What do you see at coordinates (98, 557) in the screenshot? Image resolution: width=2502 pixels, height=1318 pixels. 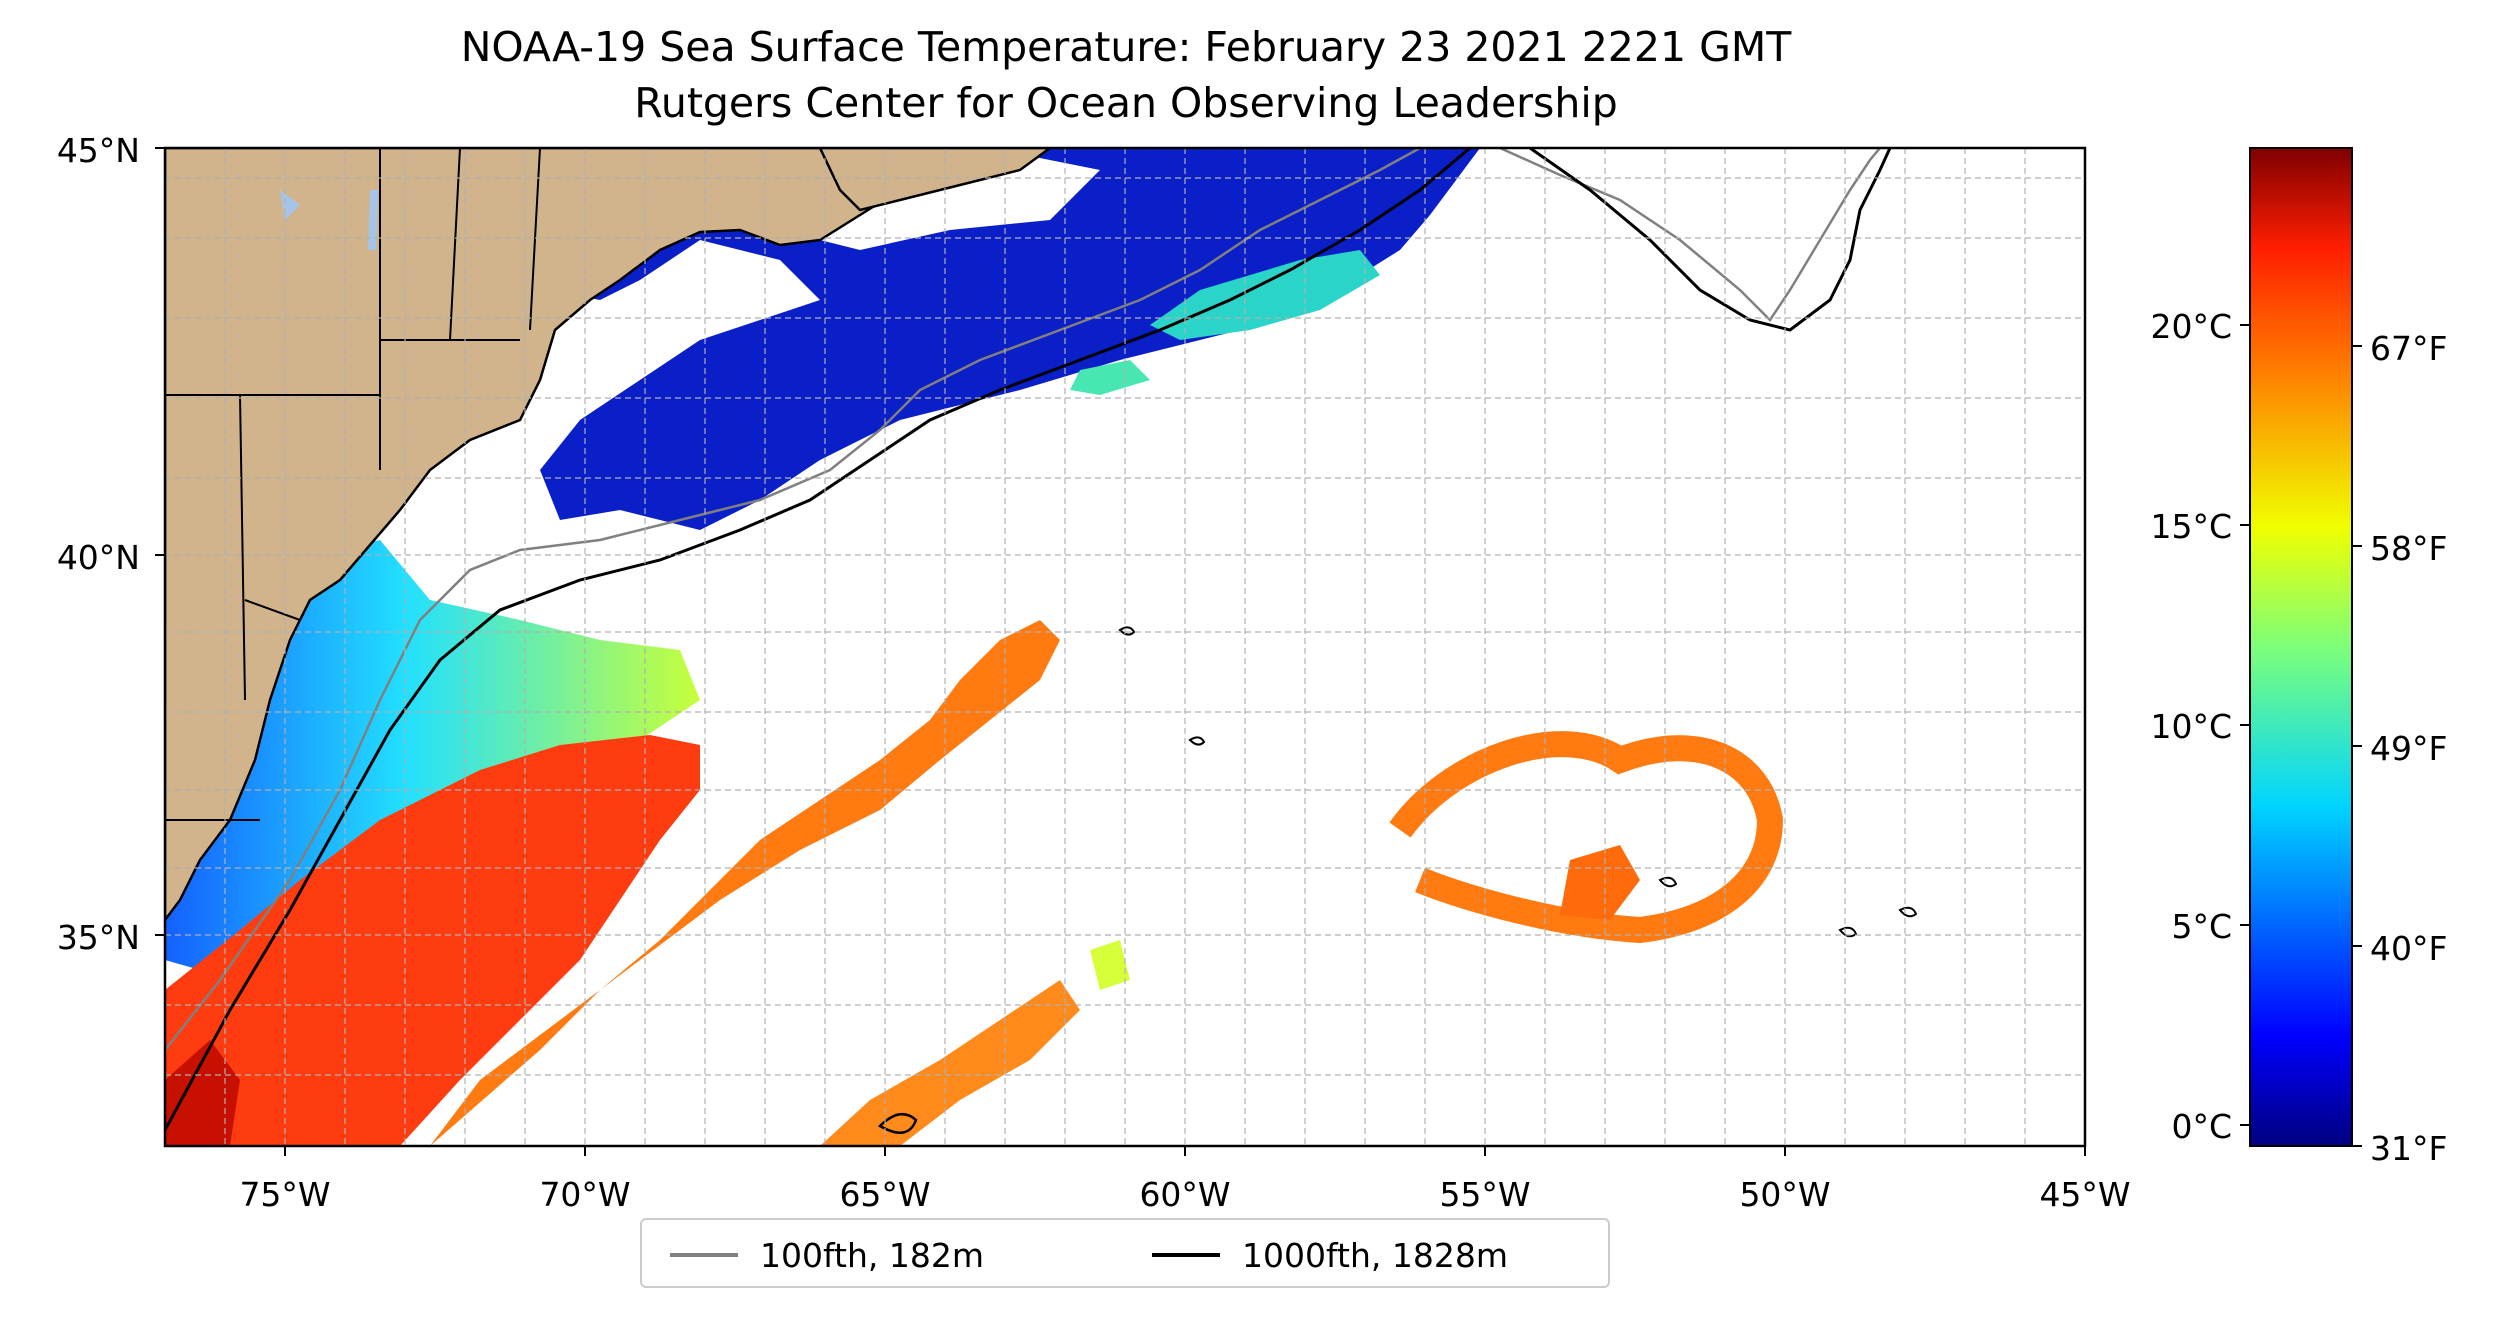 I see `lat-tick-40n: 40°N` at bounding box center [98, 557].